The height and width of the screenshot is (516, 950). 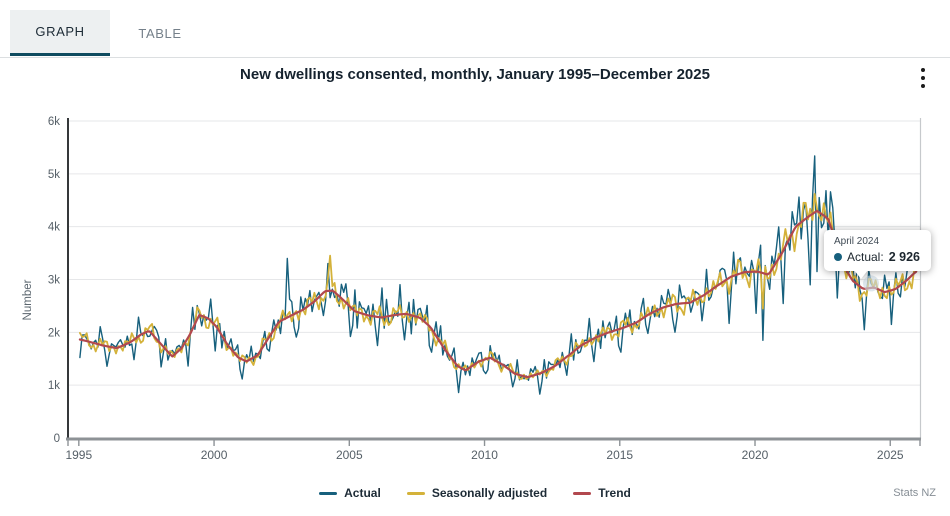 What do you see at coordinates (54, 175) in the screenshot?
I see `y-tick-label: 5k` at bounding box center [54, 175].